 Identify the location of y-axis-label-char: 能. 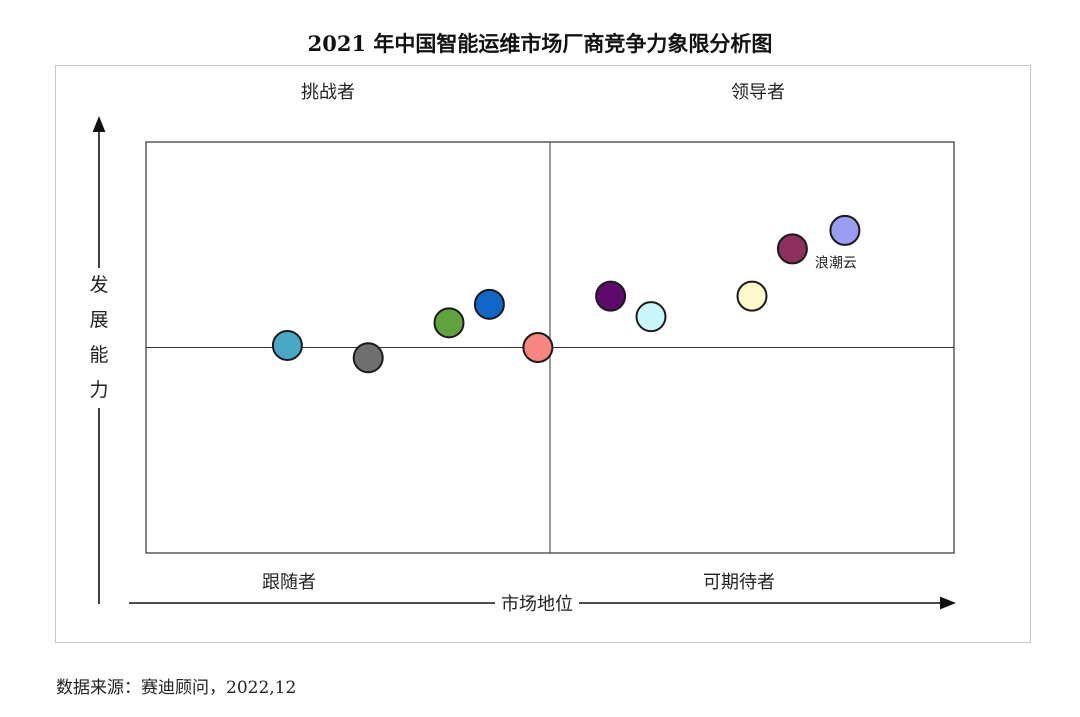
(99, 355).